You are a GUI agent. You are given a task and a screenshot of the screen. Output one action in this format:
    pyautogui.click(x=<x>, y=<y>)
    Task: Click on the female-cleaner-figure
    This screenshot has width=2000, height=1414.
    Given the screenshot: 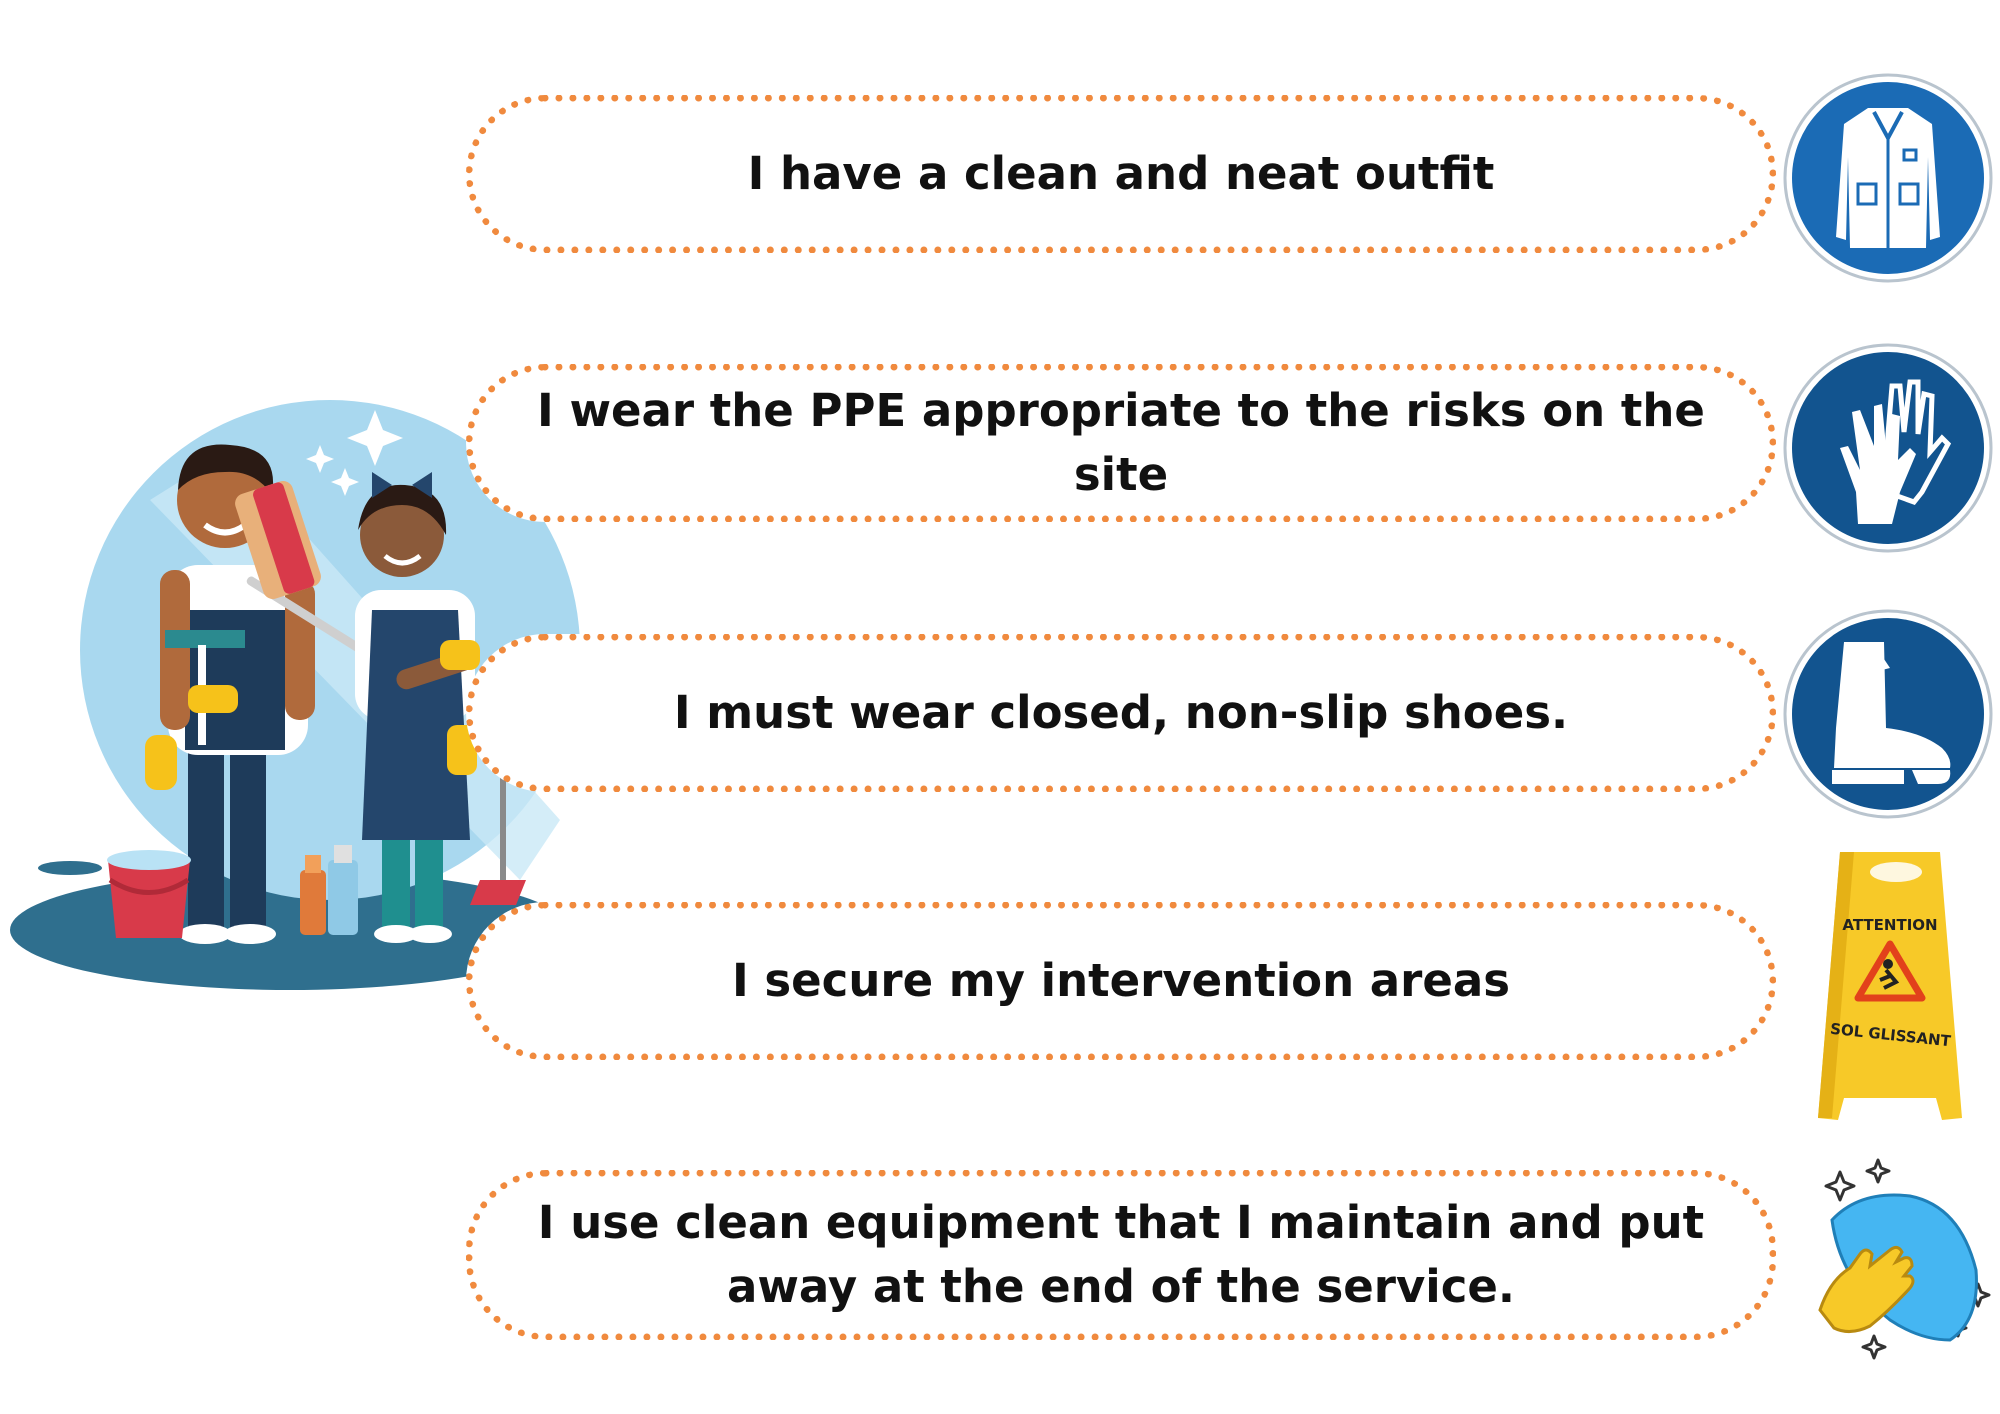 What is the action you would take?
    pyautogui.click(x=440, y=707)
    